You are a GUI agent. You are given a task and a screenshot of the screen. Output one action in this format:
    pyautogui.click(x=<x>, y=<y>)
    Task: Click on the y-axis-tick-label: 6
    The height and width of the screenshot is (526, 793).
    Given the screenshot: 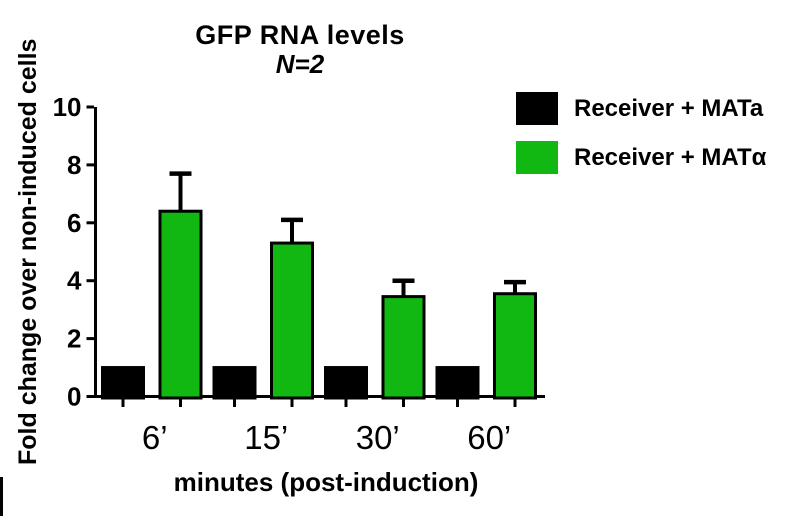 What is the action you would take?
    pyautogui.click(x=74, y=223)
    